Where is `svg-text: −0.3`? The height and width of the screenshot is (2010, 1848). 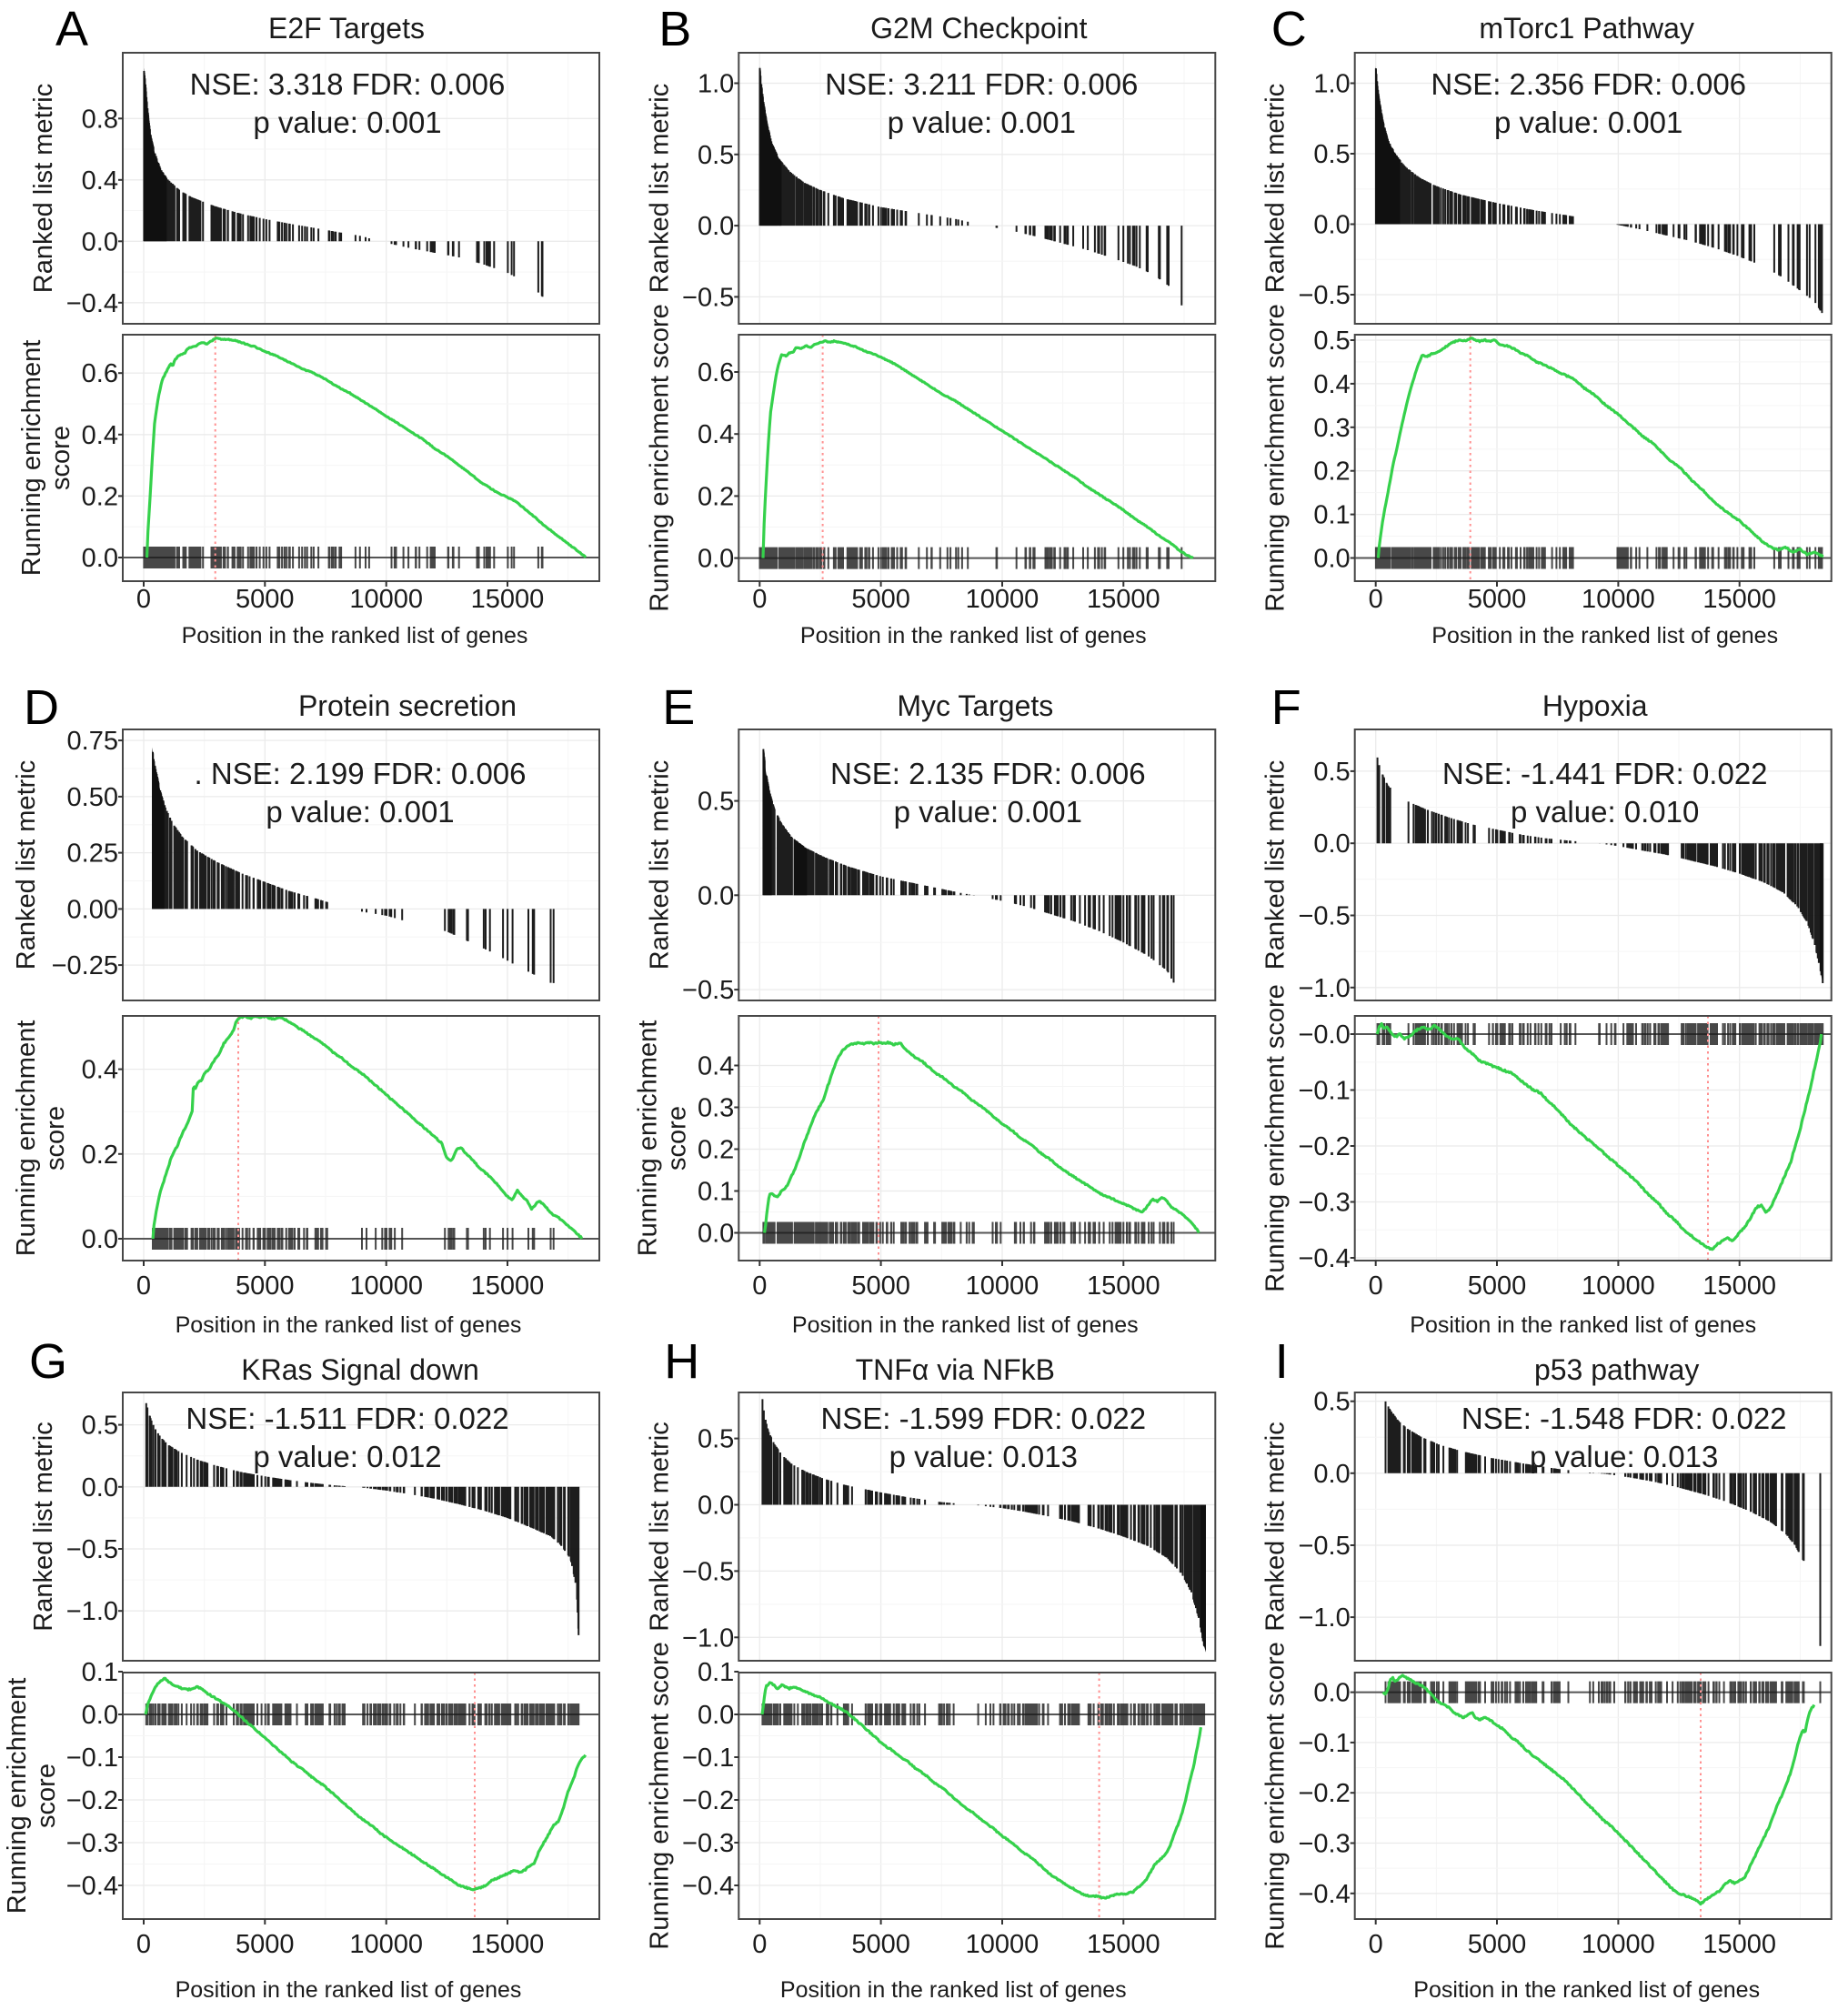 svg-text: −0.3 is located at coordinates (1324, 1203).